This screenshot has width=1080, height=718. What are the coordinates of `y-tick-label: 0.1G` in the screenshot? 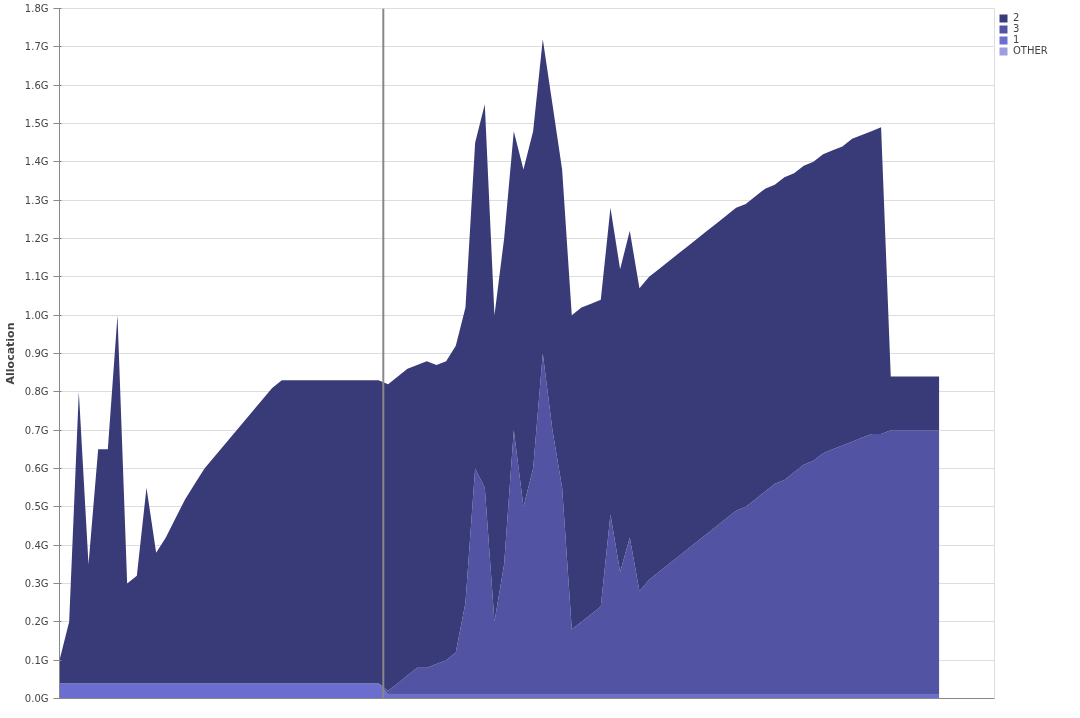 It's located at (36, 660).